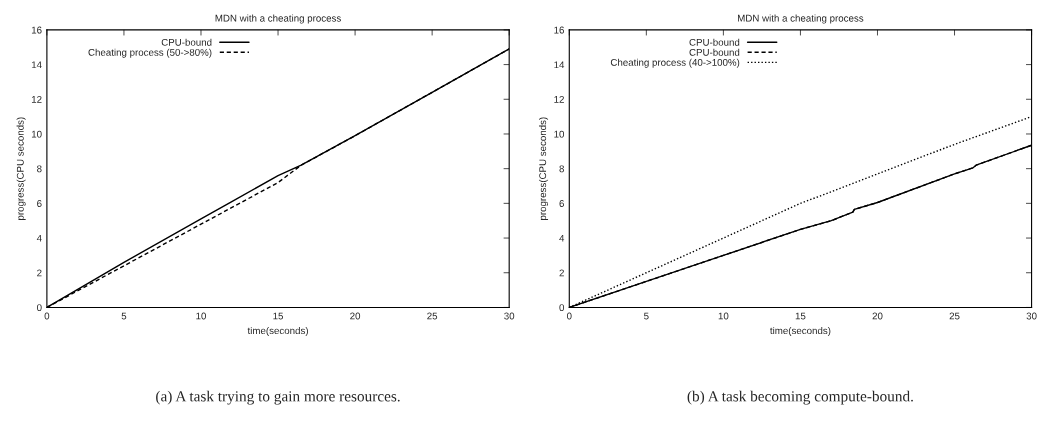 This screenshot has width=1042, height=427. Describe the element at coordinates (800, 397) in the screenshot. I see `text: (b) A task becoming compute-bound.` at that location.